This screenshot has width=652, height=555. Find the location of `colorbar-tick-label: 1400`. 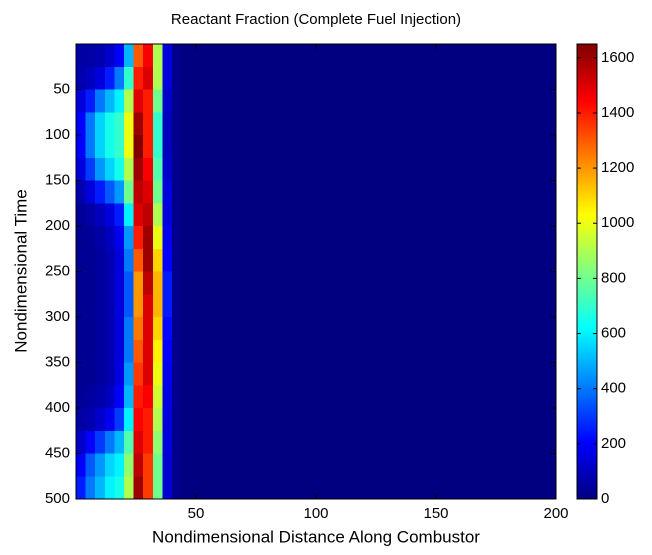

colorbar-tick-label: 1400 is located at coordinates (617, 112).